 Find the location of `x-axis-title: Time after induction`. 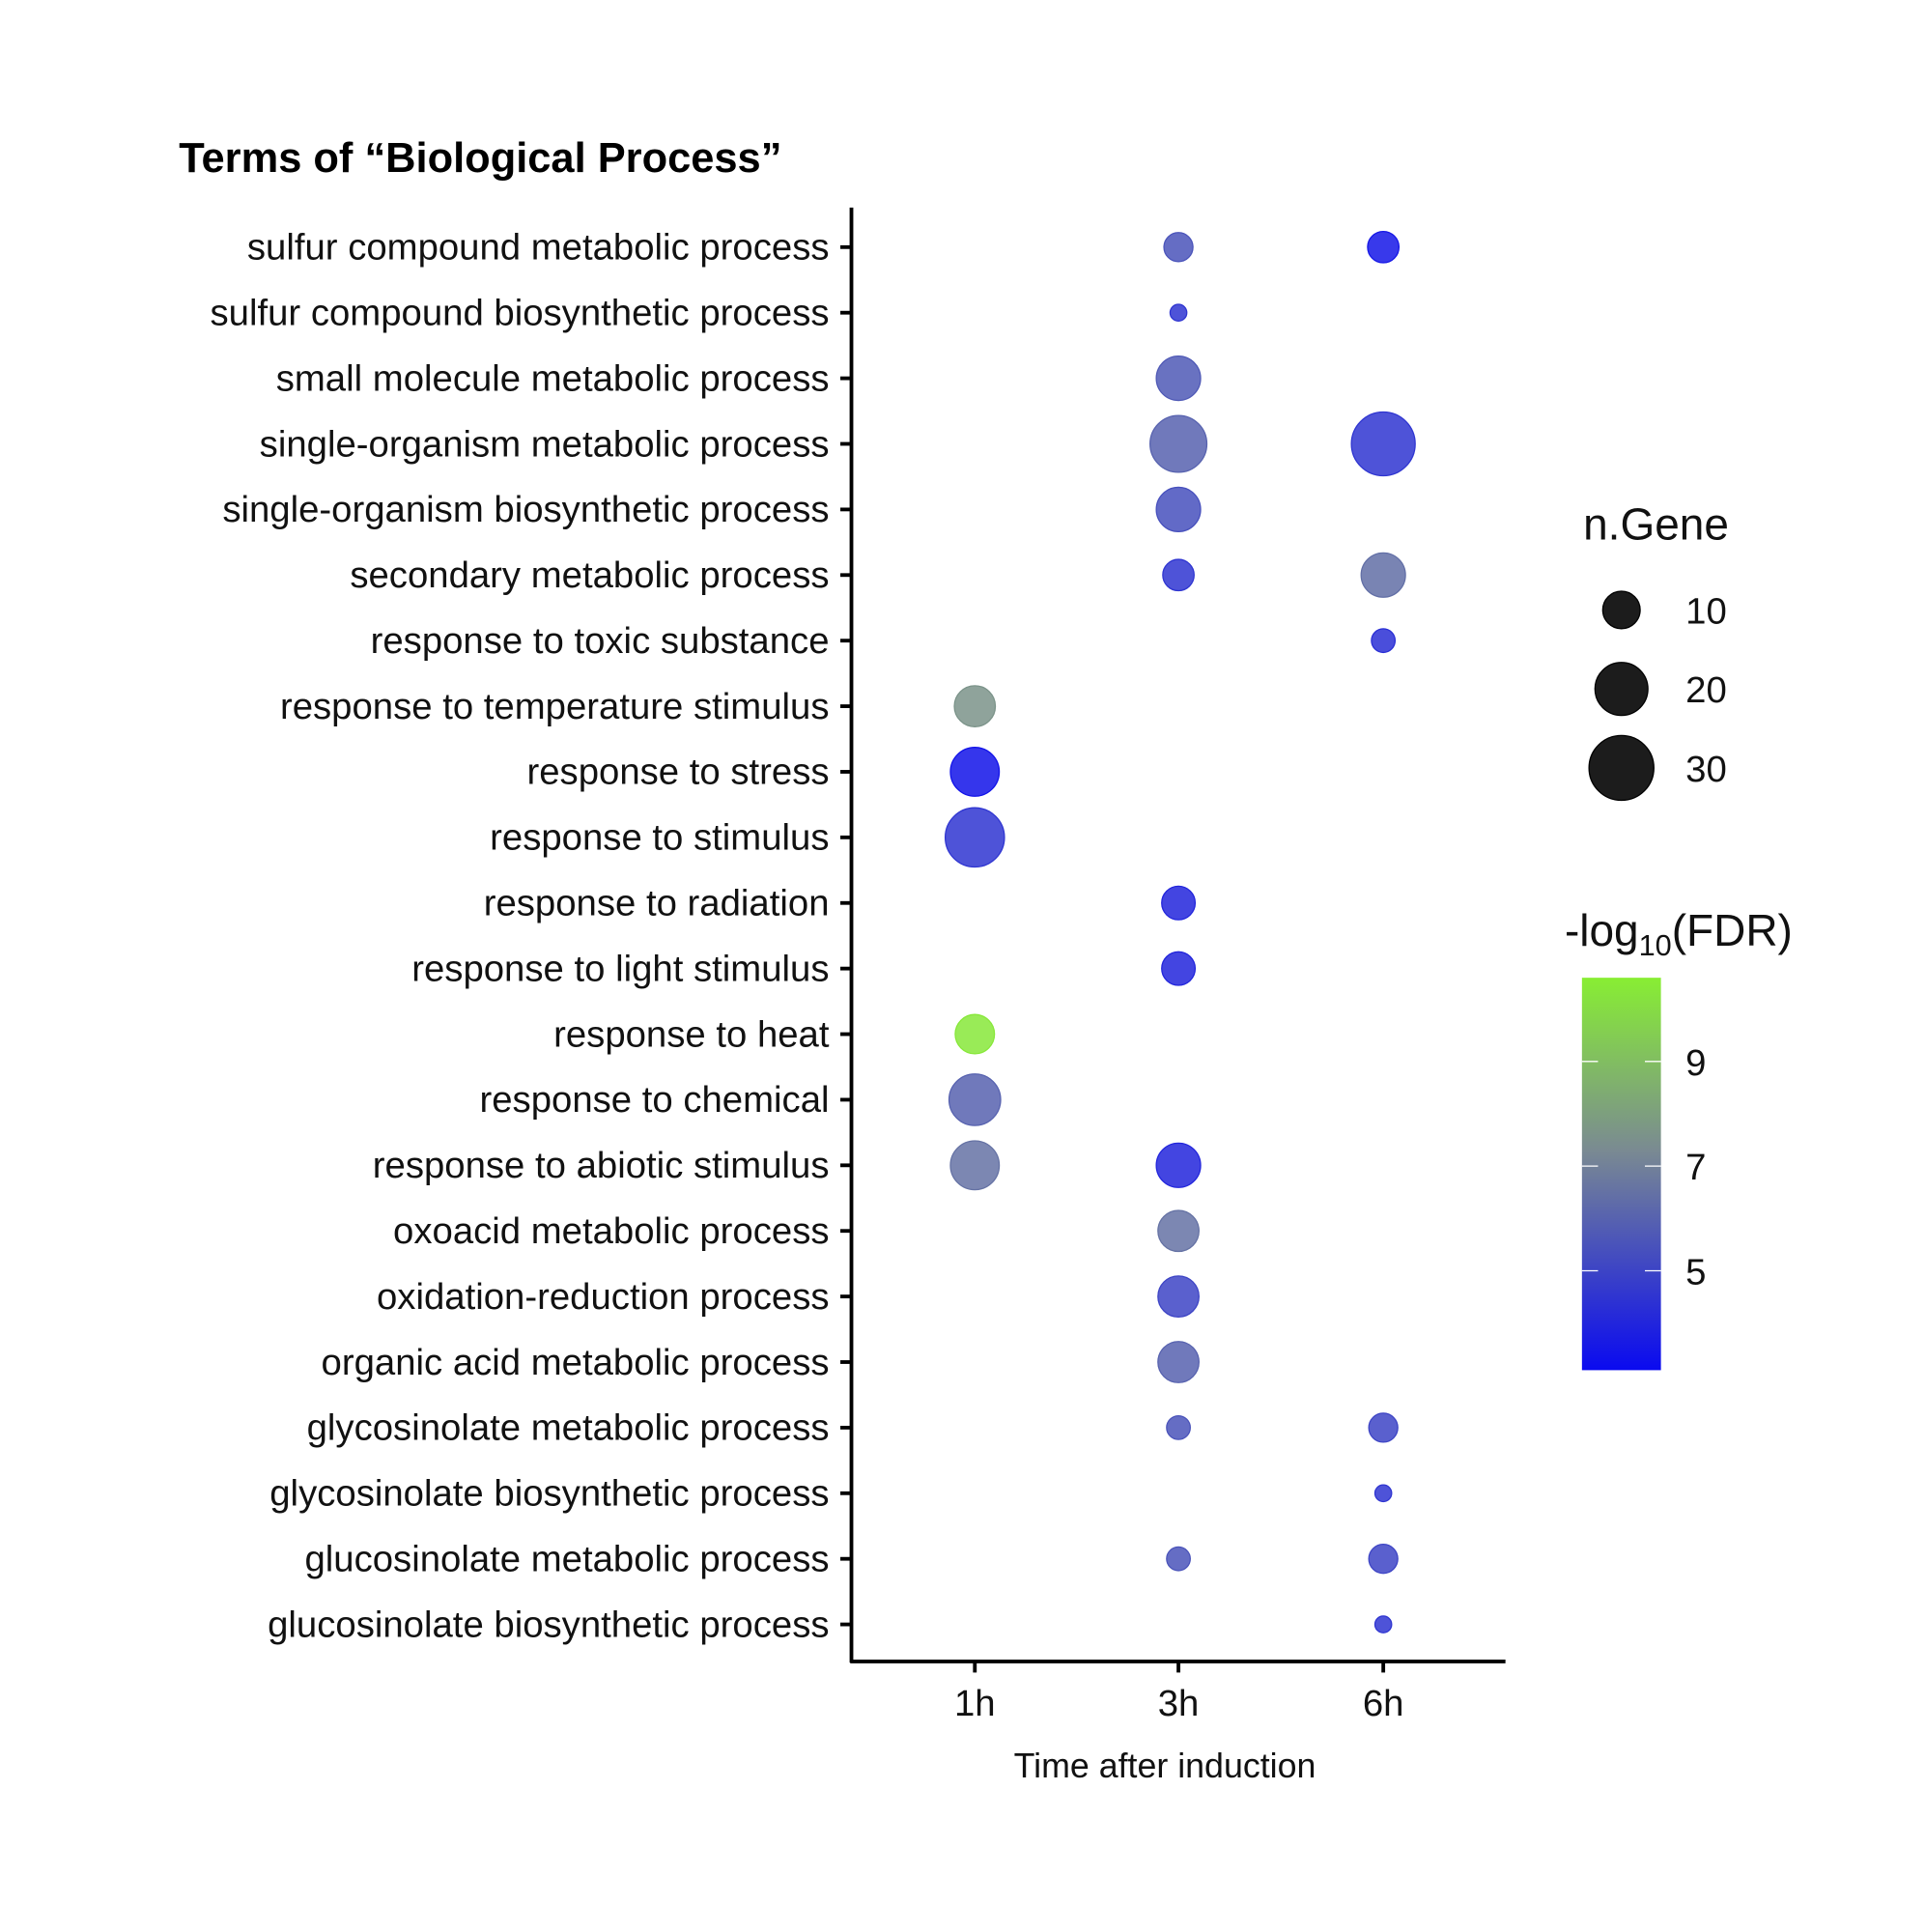

x-axis-title: Time after induction is located at coordinates (1165, 1766).